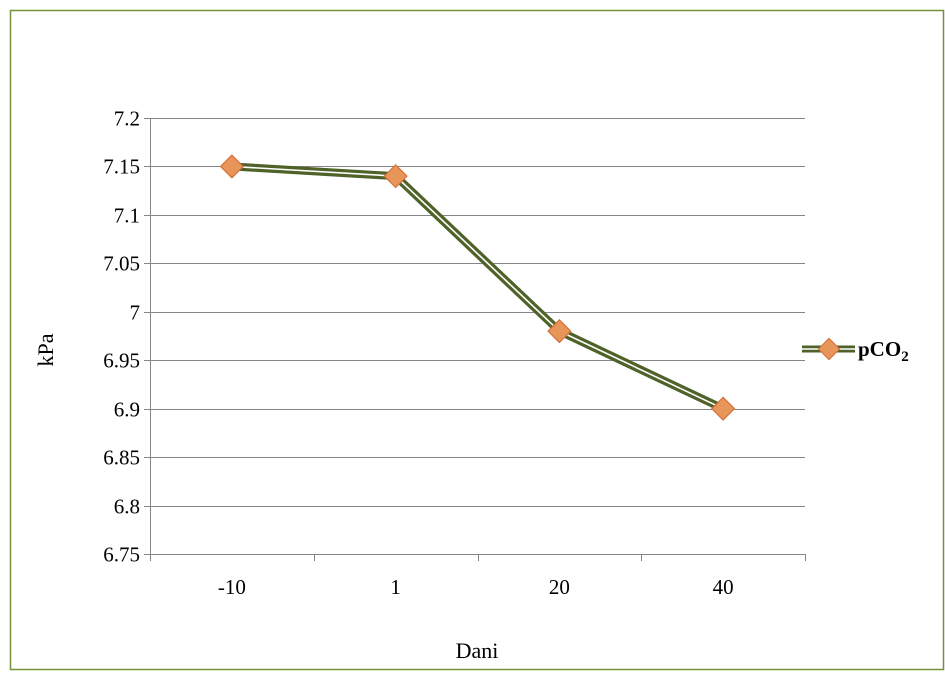 This screenshot has height=676, width=945. Describe the element at coordinates (879, 349) in the screenshot. I see `legend-label-main: pCO` at that location.